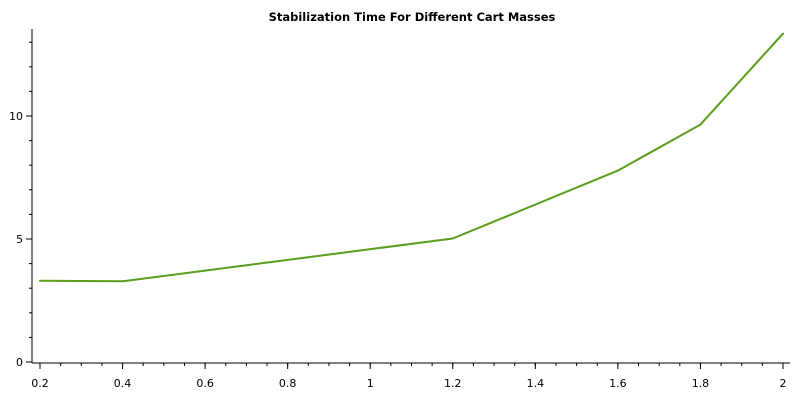 Image resolution: width=800 pixels, height=400 pixels. Describe the element at coordinates (19, 362) in the screenshot. I see `y-tick-label: 0` at that location.